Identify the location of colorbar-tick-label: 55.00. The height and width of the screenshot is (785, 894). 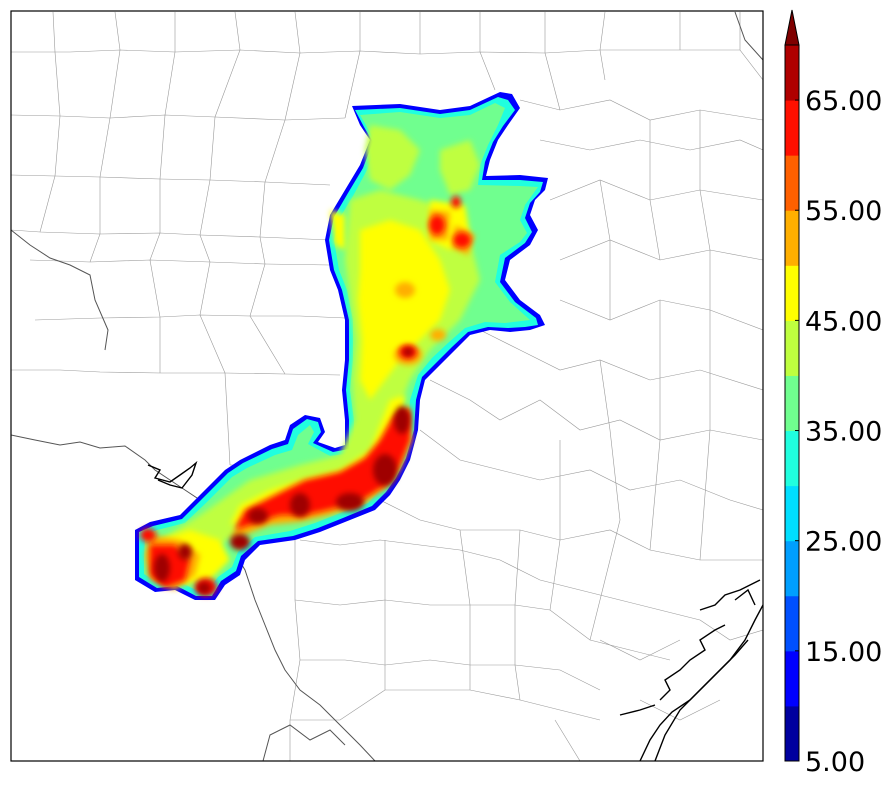
(843, 211).